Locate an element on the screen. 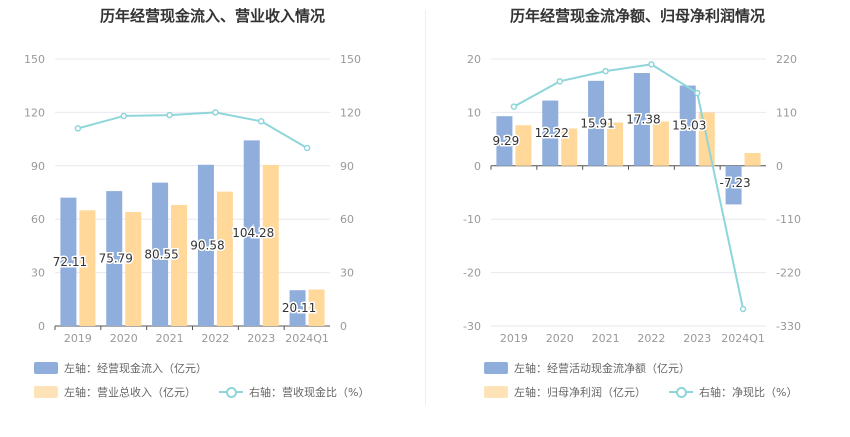 The width and height of the screenshot is (850, 437). legend-item-inflow: 左轴：经营现金流入（亿元） is located at coordinates (120, 368).